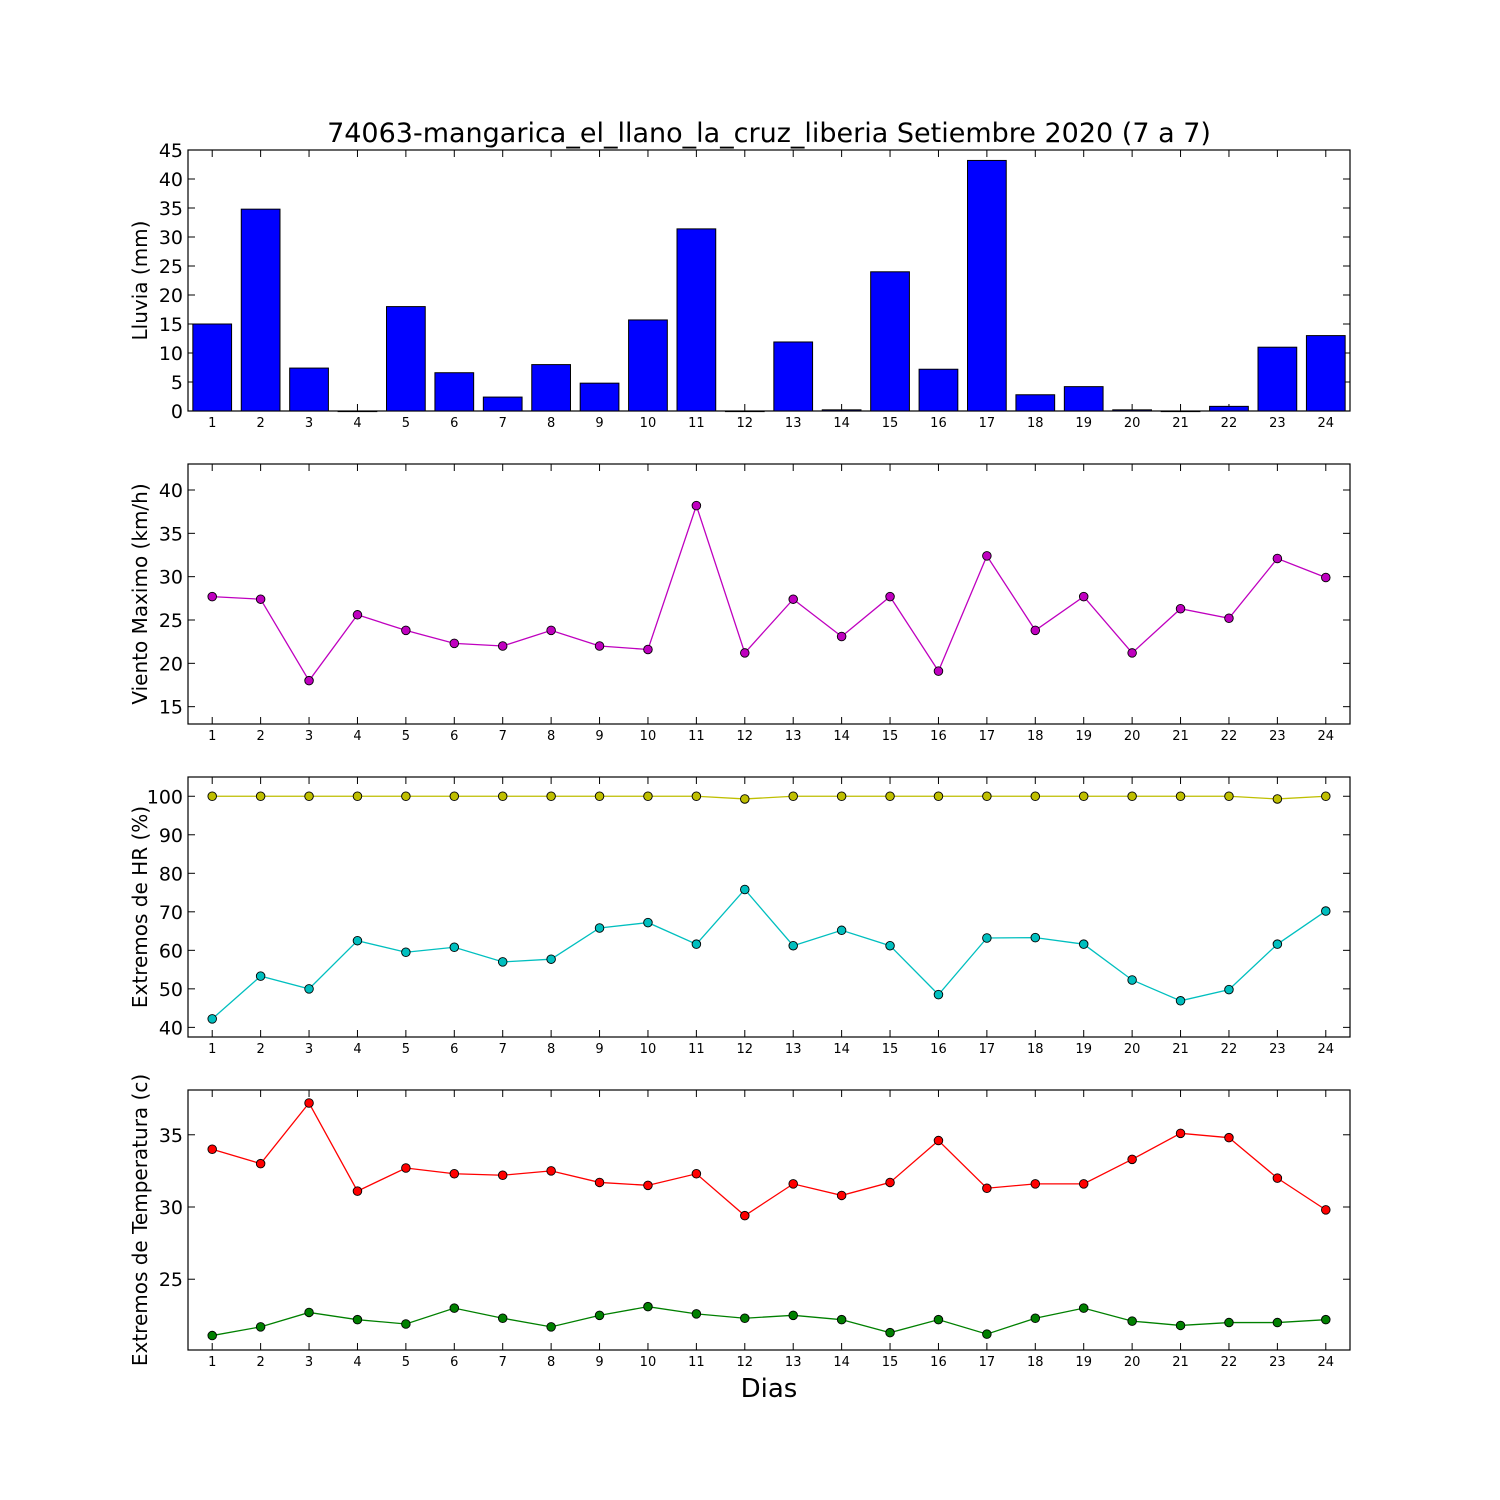 The image size is (1500, 1500). What do you see at coordinates (171, 491) in the screenshot?
I see `y-tick-label: 40` at bounding box center [171, 491].